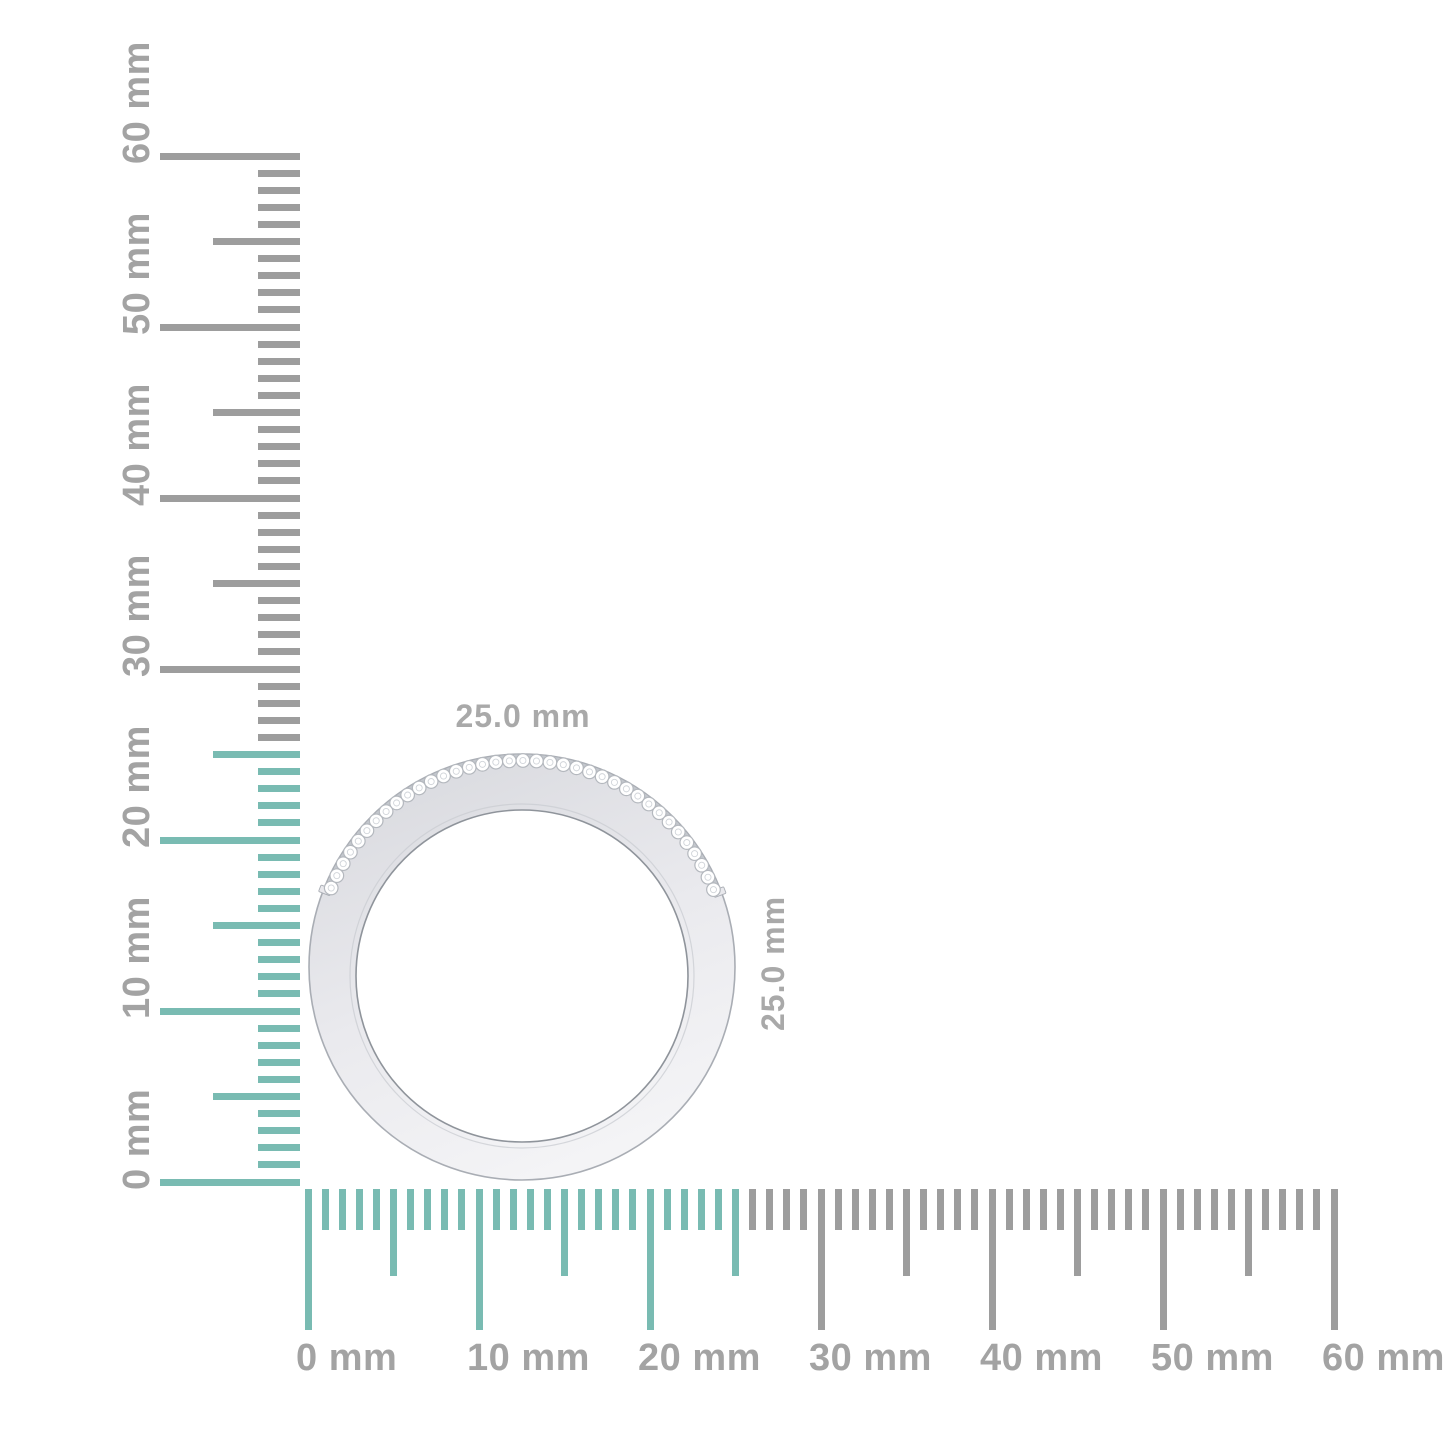 Image resolution: width=1445 pixels, height=1445 pixels. What do you see at coordinates (1060, 1209) in the screenshot?
I see `horizontal-ruler-tick-44mm` at bounding box center [1060, 1209].